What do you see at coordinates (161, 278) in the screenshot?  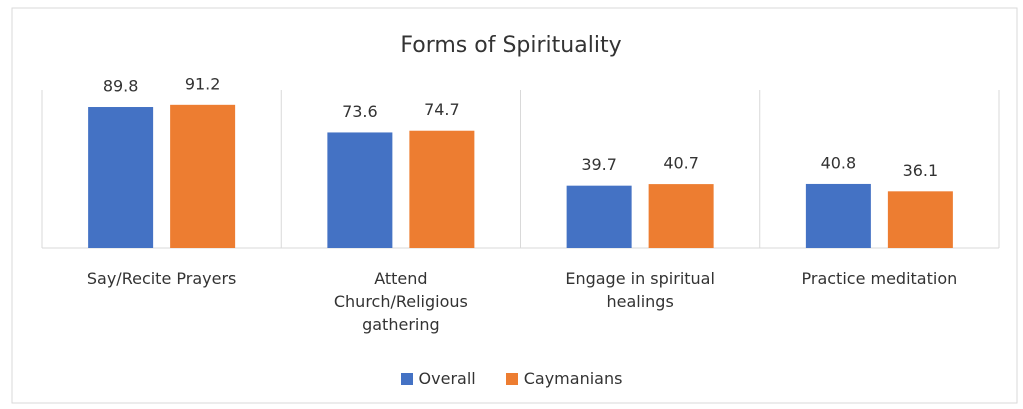 I see `x-tick-label: Say/Recite Prayers` at bounding box center [161, 278].